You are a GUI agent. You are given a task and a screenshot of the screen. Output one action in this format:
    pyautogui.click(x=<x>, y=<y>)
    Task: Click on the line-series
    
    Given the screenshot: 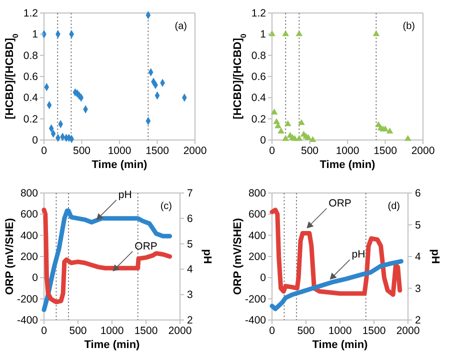 What is the action you would take?
    pyautogui.click(x=337, y=285)
    